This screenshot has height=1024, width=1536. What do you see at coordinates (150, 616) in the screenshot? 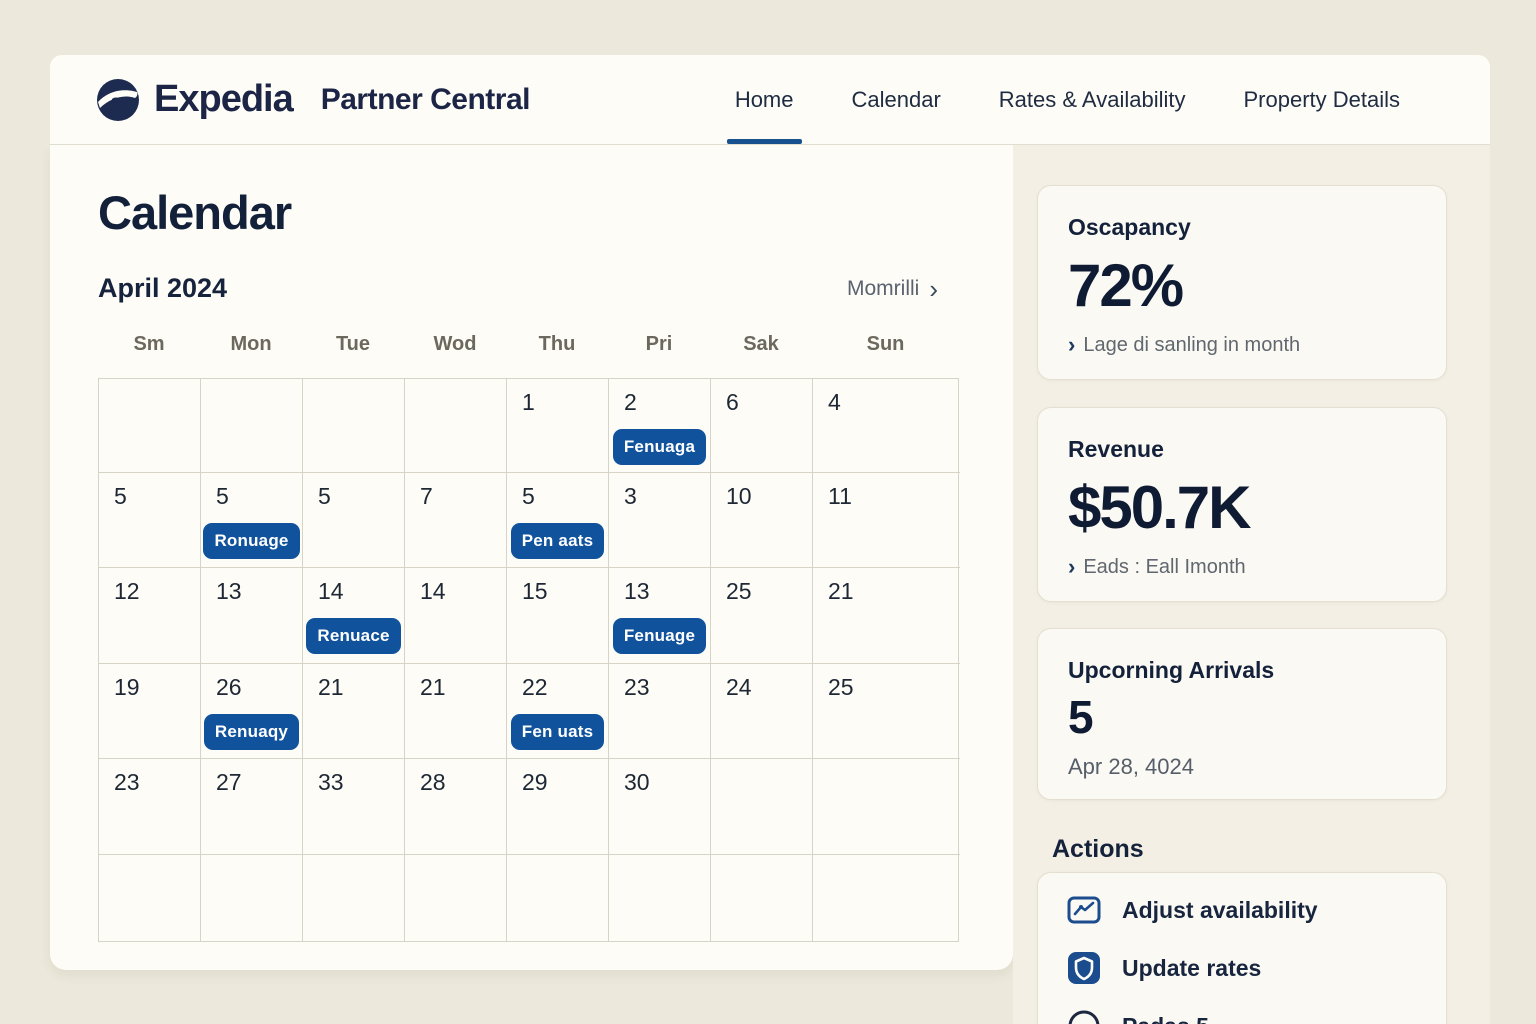
I see `calendar-day-cell: 12` at bounding box center [150, 616].